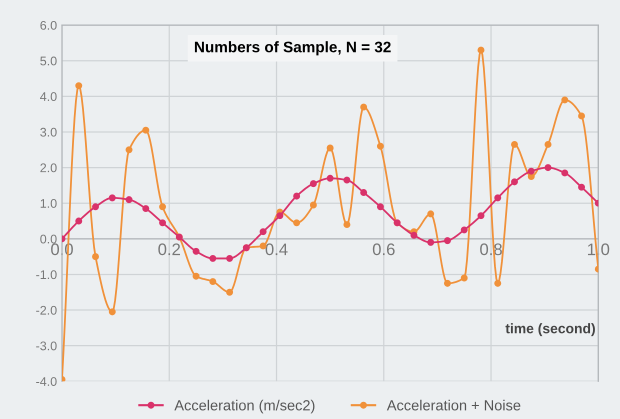  What do you see at coordinates (453, 405) in the screenshot?
I see `legend-label: Acceleration + Noise` at bounding box center [453, 405].